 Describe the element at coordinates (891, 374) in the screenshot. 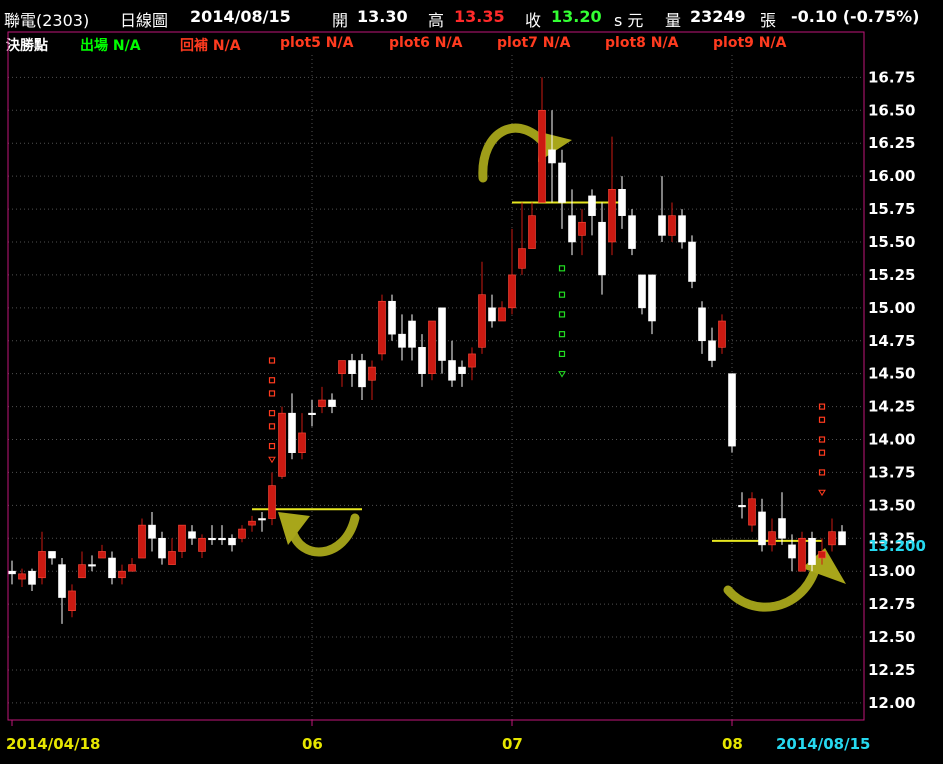

I see `y-tick-label: 14.50` at that location.